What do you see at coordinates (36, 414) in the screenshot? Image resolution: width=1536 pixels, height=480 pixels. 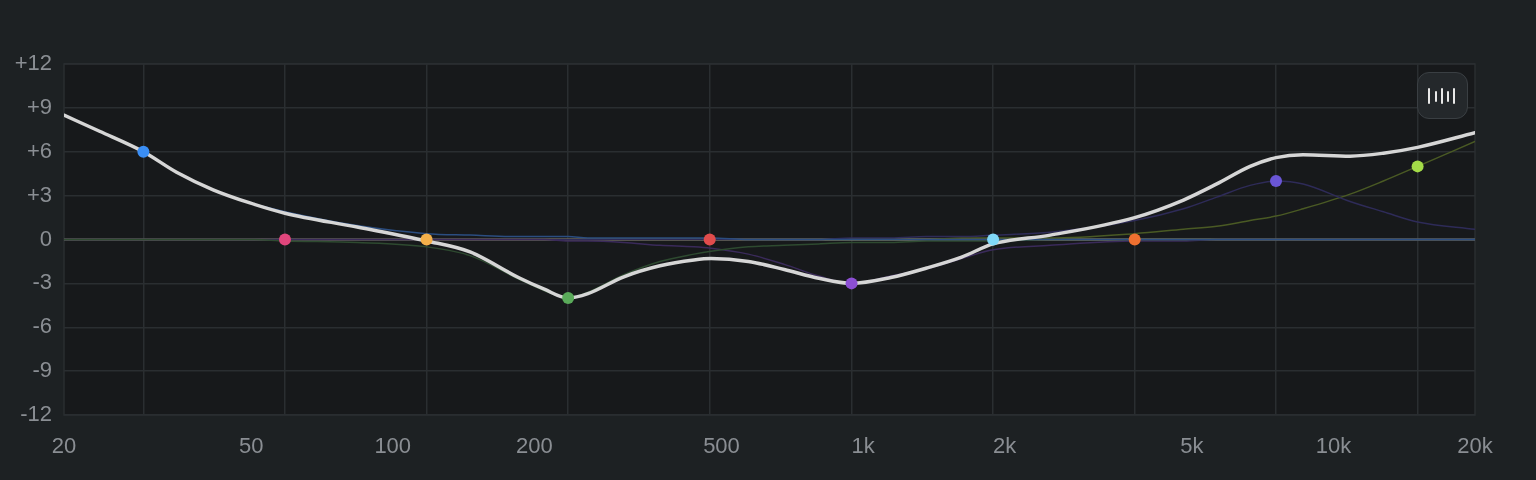 I see `y-tick-label: -12` at bounding box center [36, 414].